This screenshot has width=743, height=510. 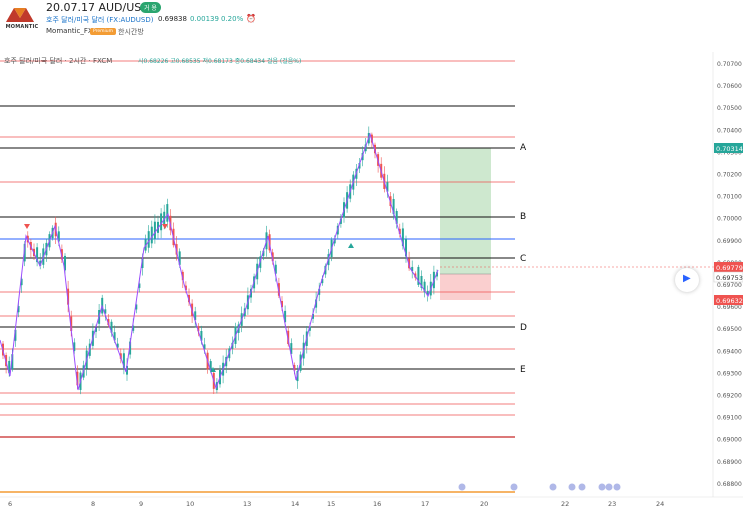 What do you see at coordinates (93, 504) in the screenshot?
I see `time-tick-label: 8` at bounding box center [93, 504].